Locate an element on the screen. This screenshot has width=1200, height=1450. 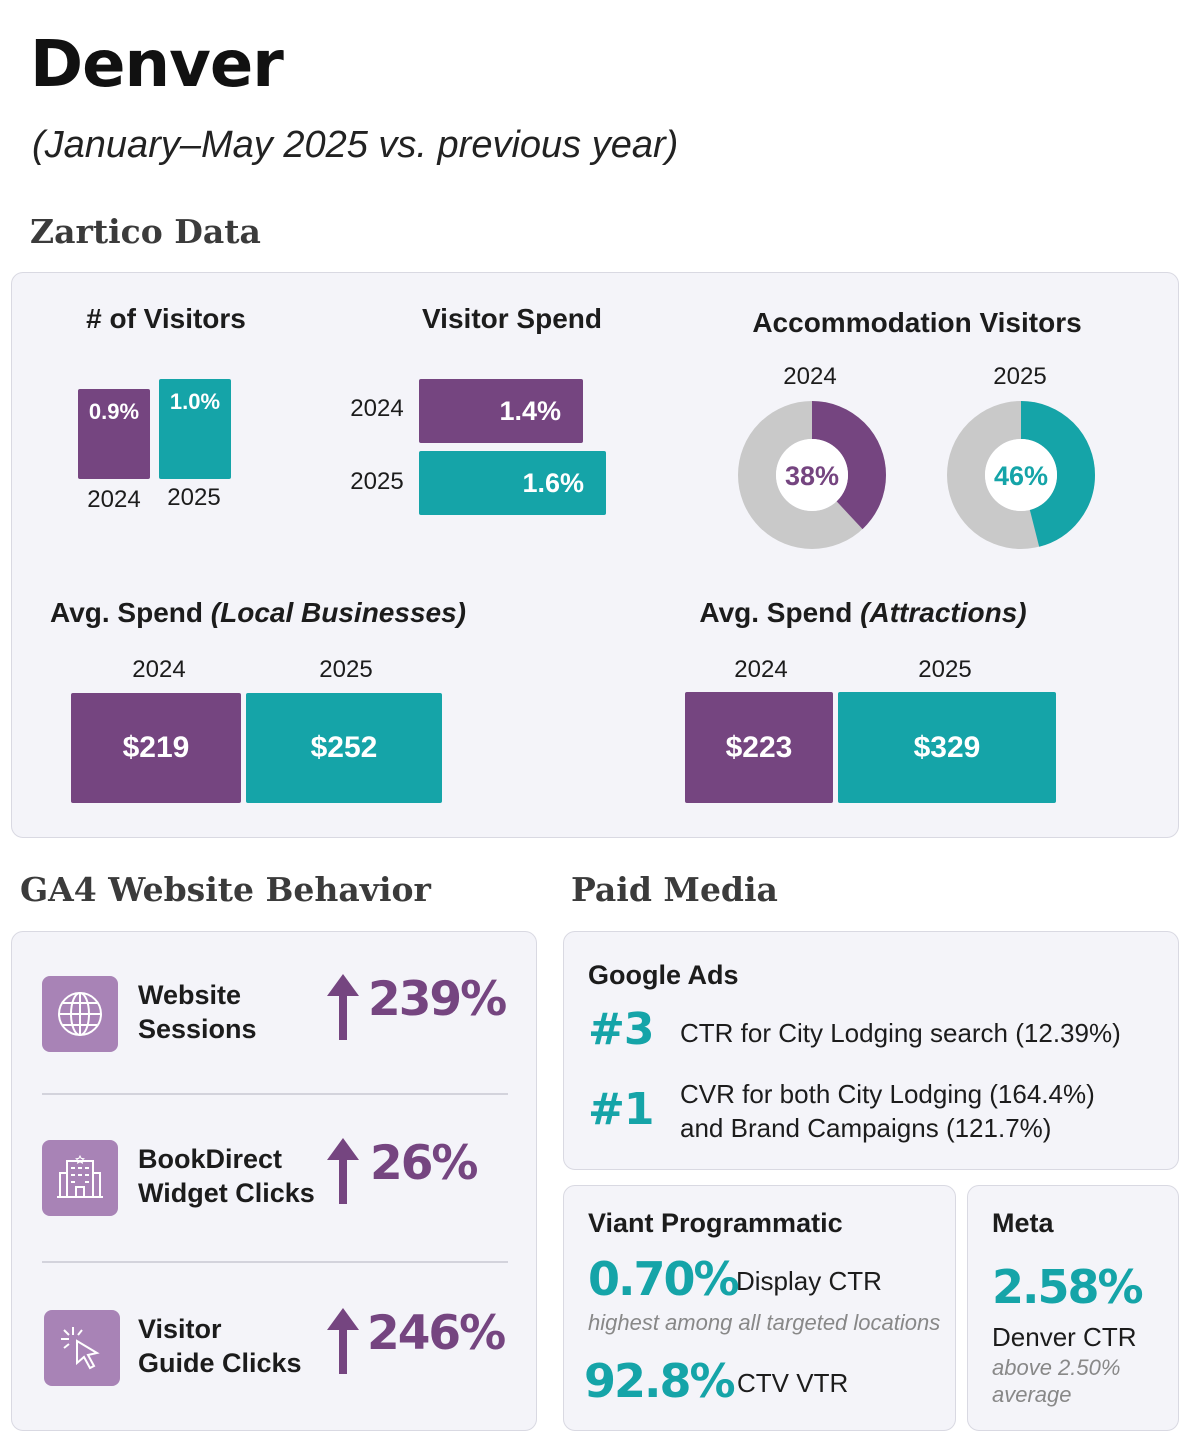
attractions-spend-bar-2025: $329 is located at coordinates (947, 747).